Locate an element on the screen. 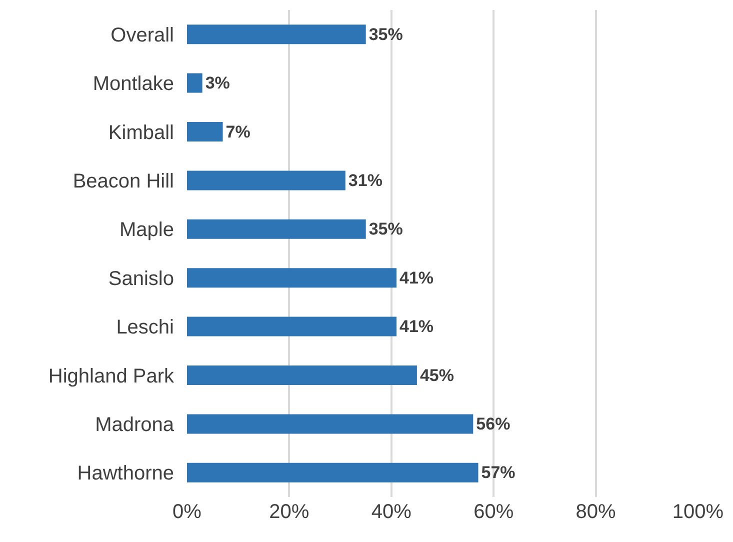  x-tick-label: 100% is located at coordinates (698, 512).